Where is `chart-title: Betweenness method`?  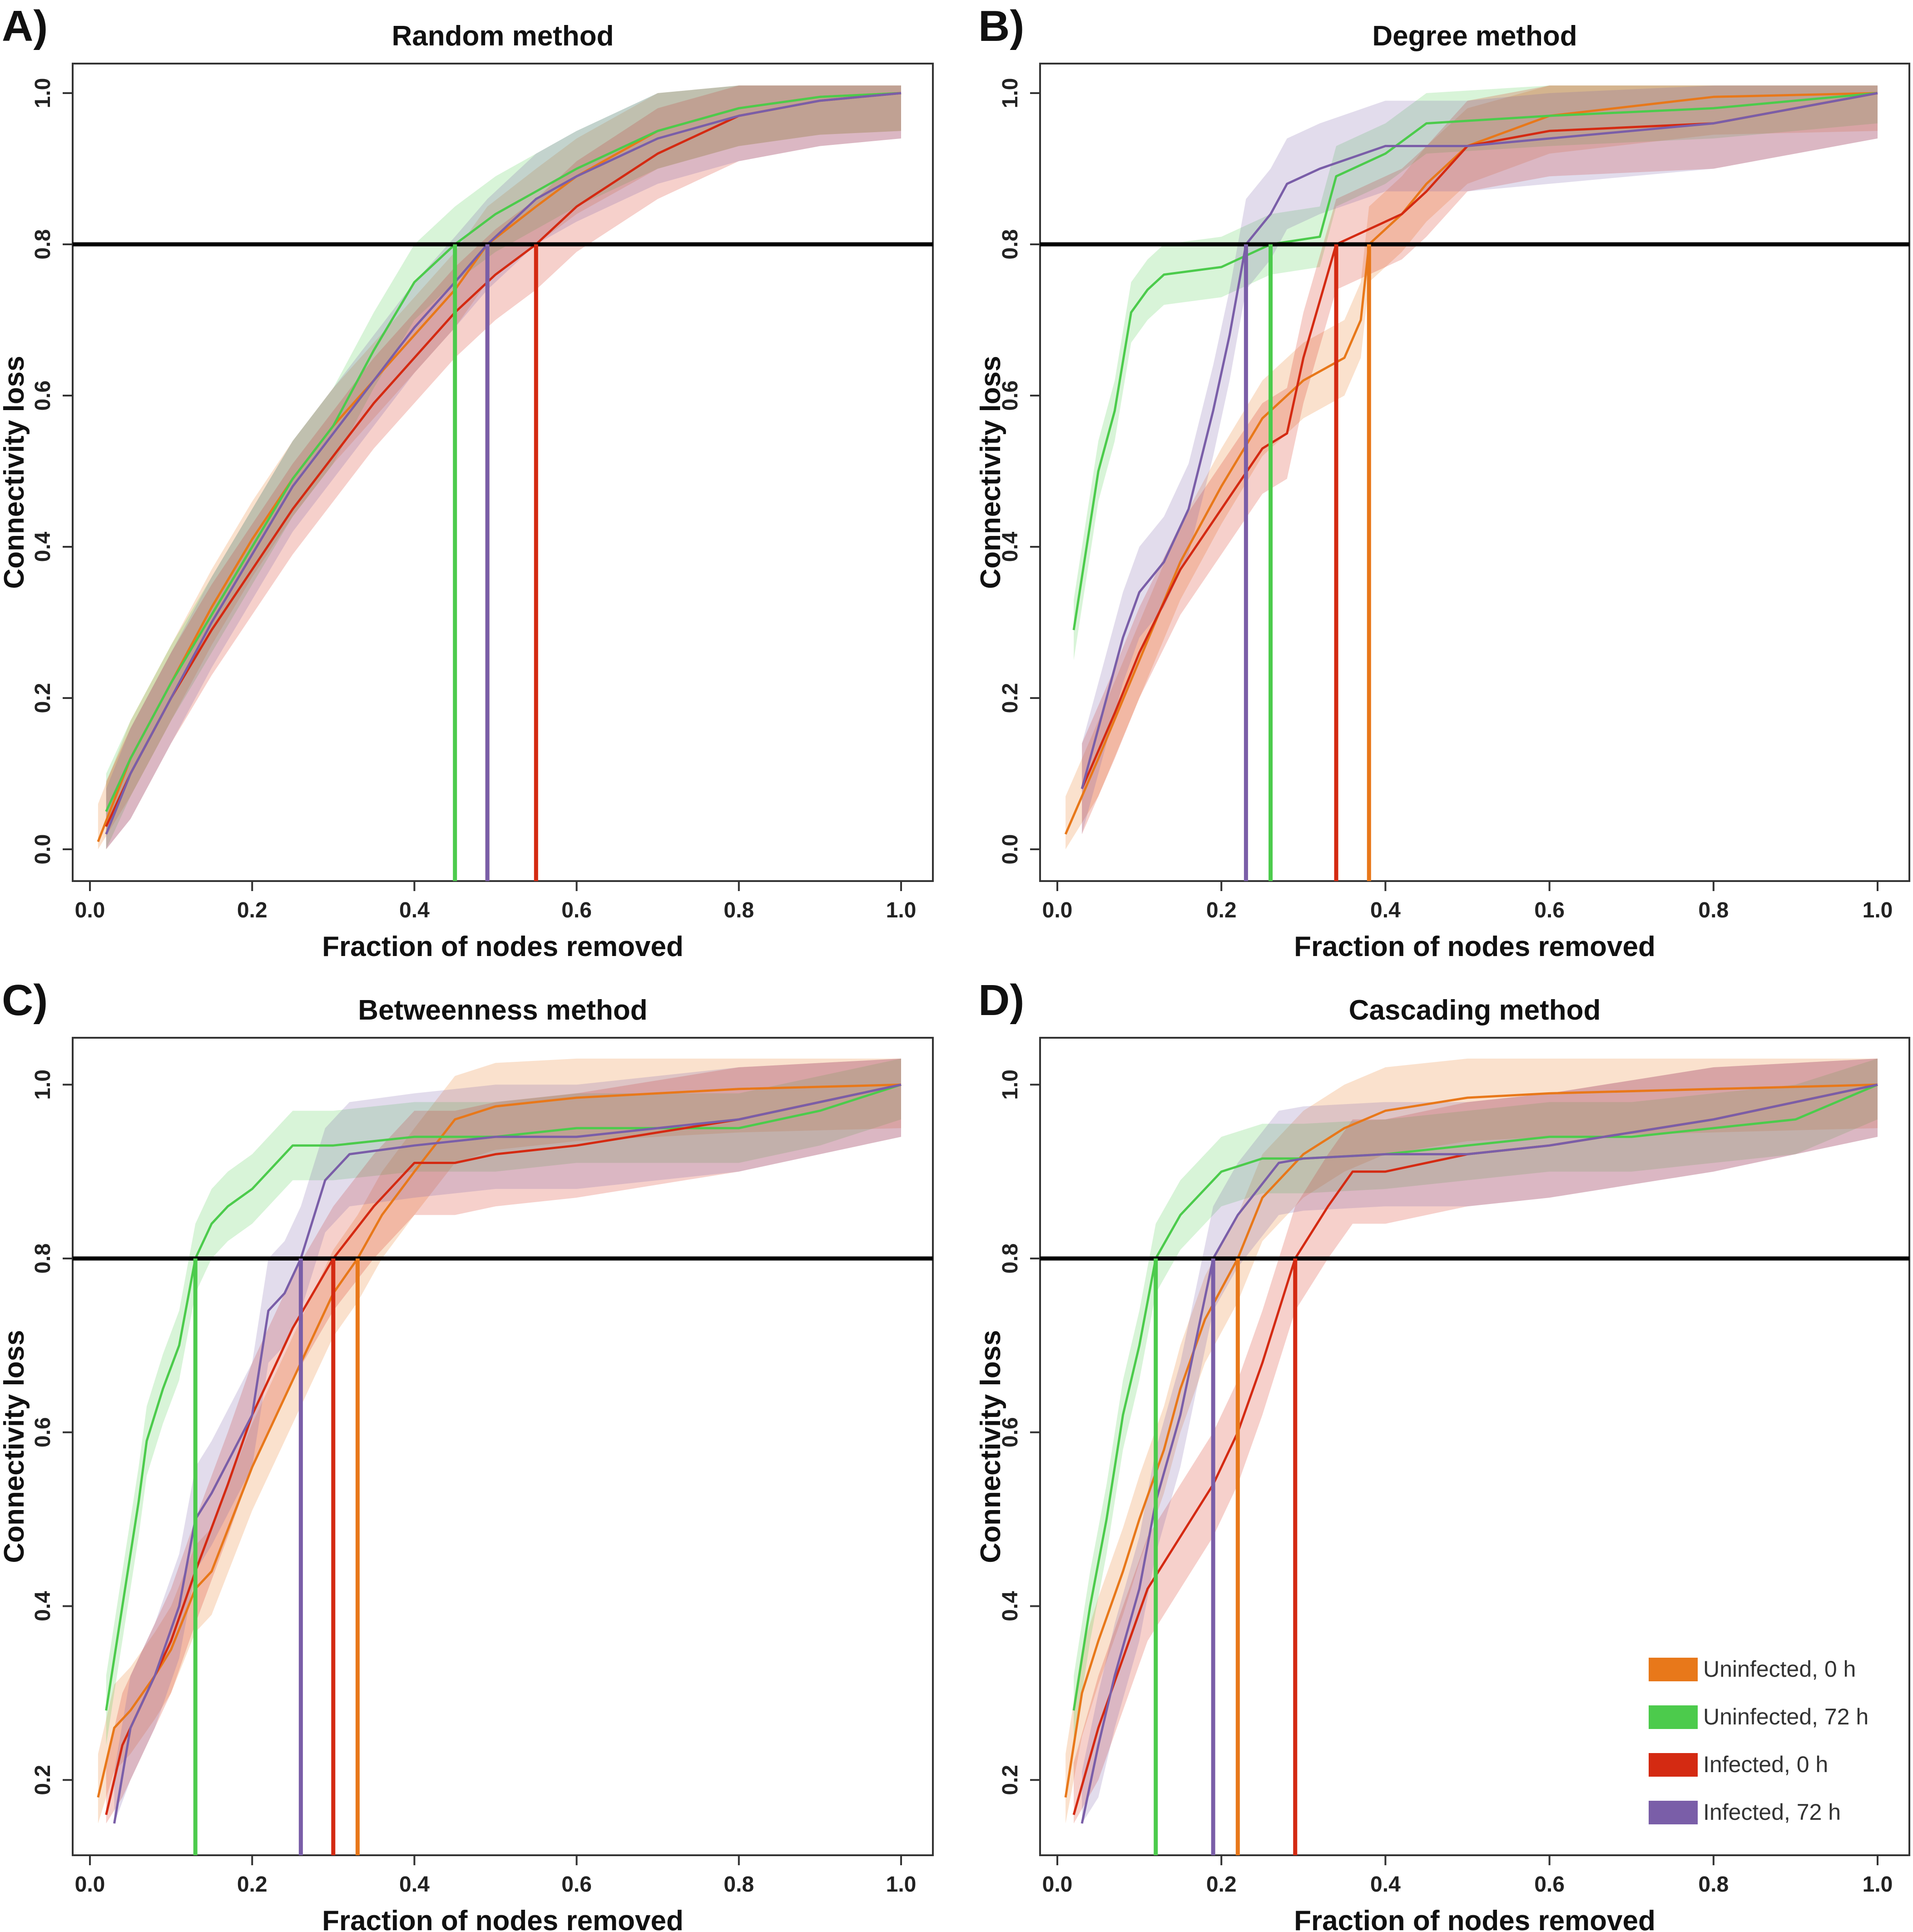 chart-title: Betweenness method is located at coordinates (503, 1010).